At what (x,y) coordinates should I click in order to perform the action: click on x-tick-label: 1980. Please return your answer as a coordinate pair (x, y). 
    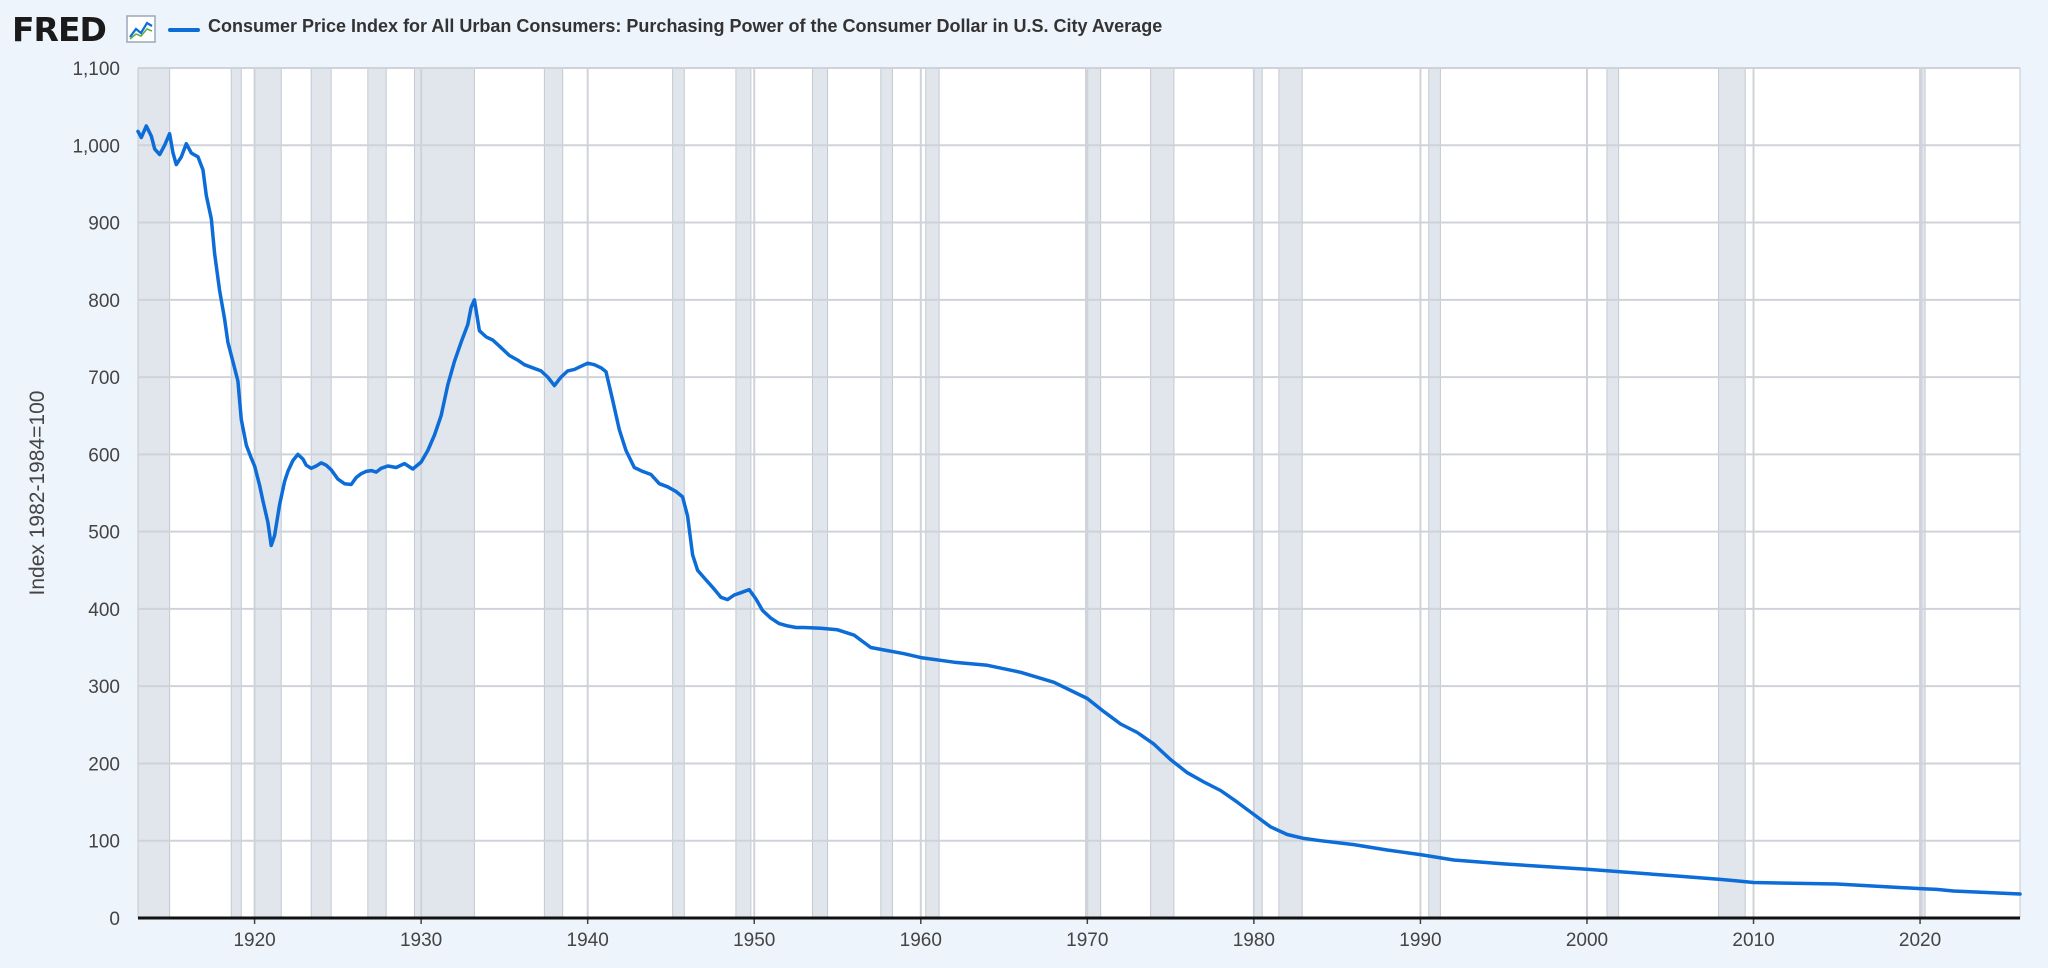
    Looking at the image, I should click on (1254, 940).